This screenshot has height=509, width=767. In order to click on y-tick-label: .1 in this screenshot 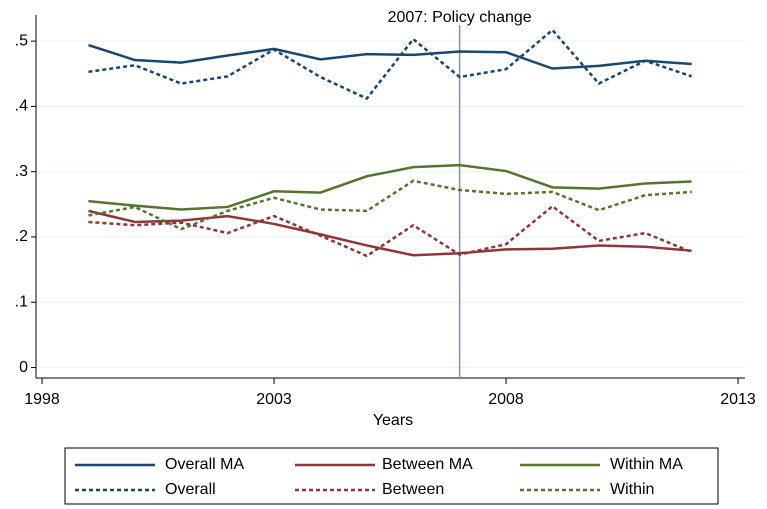, I will do `click(21, 301)`.